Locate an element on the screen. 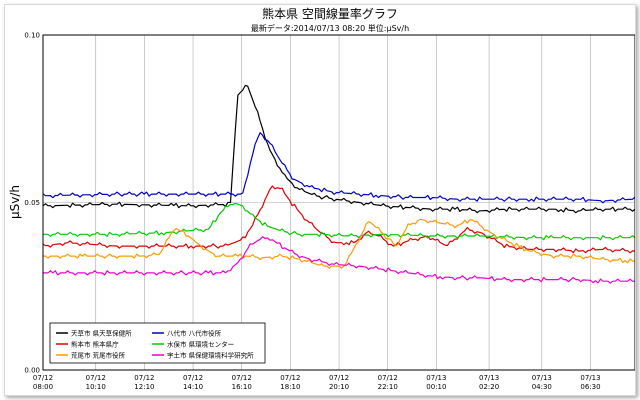 This screenshot has width=640, height=400. x-tick-time: 18:10 is located at coordinates (290, 387).